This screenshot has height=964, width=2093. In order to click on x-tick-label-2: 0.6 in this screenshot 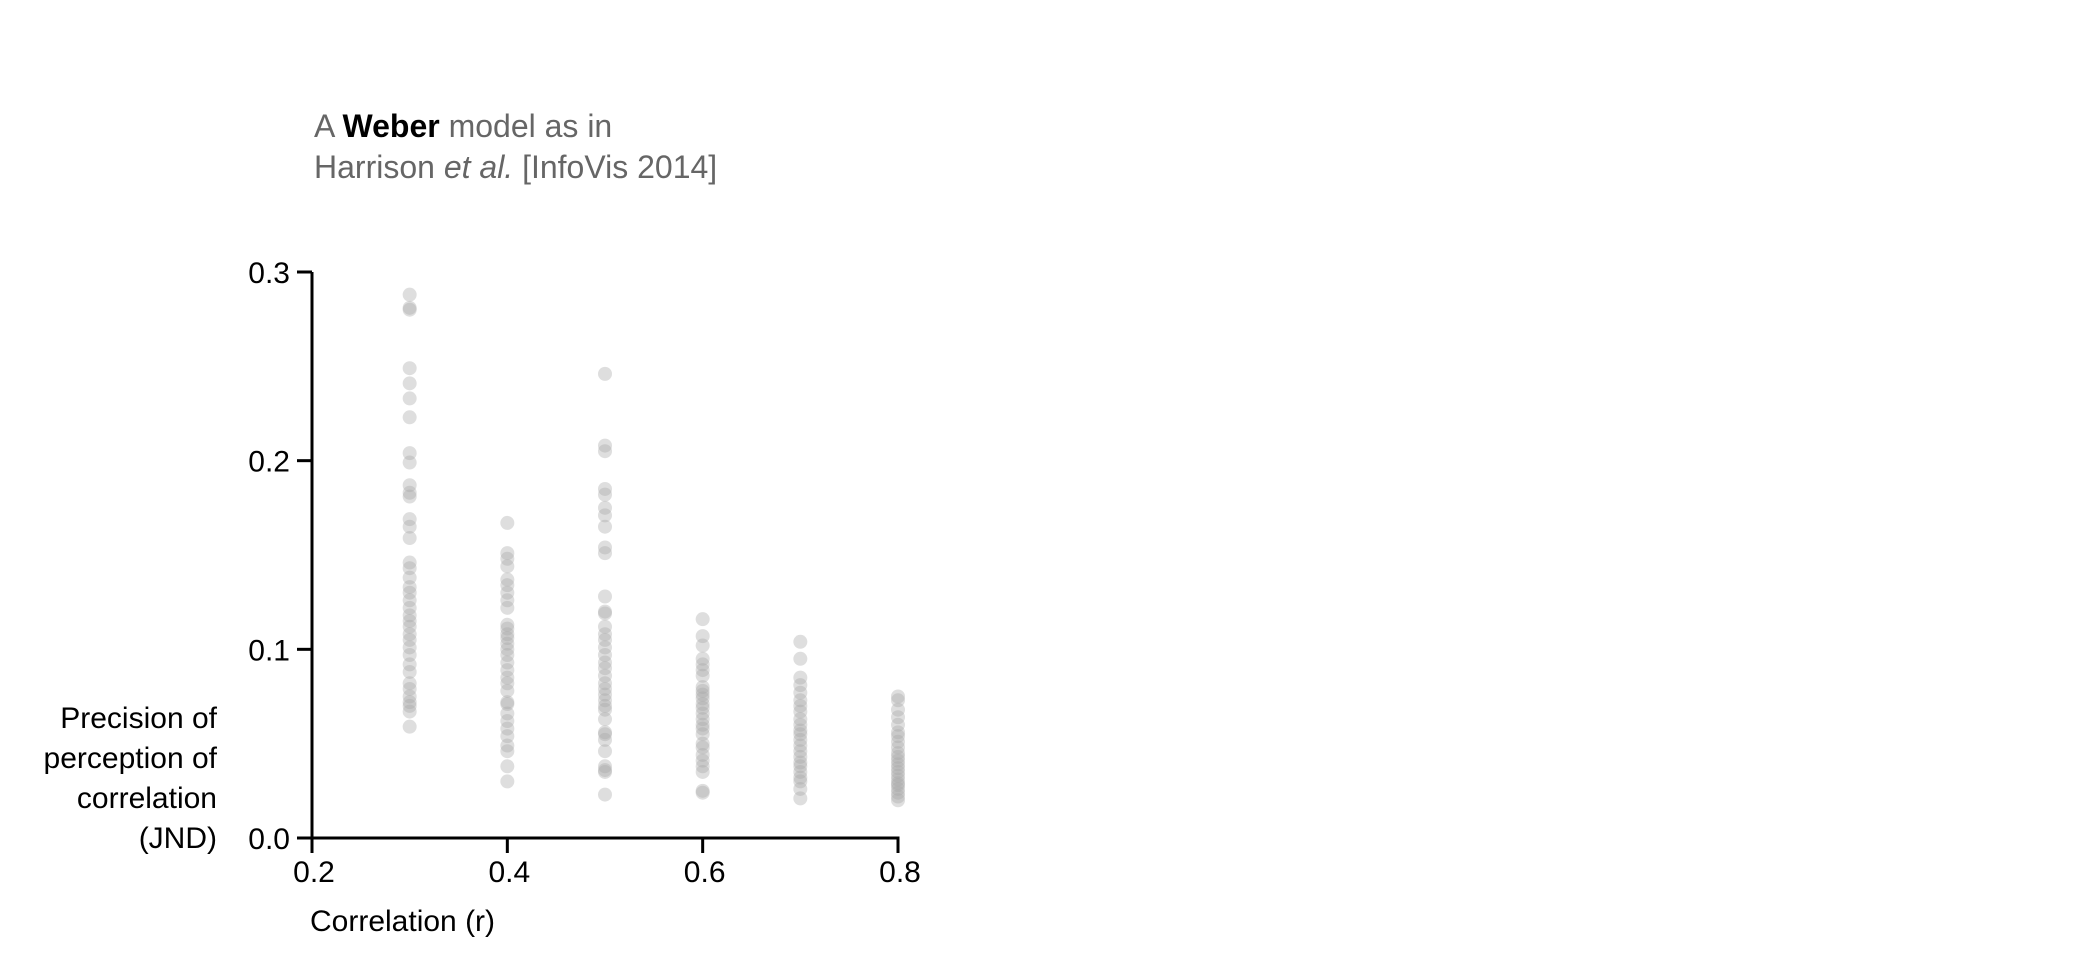, I will do `click(705, 872)`.